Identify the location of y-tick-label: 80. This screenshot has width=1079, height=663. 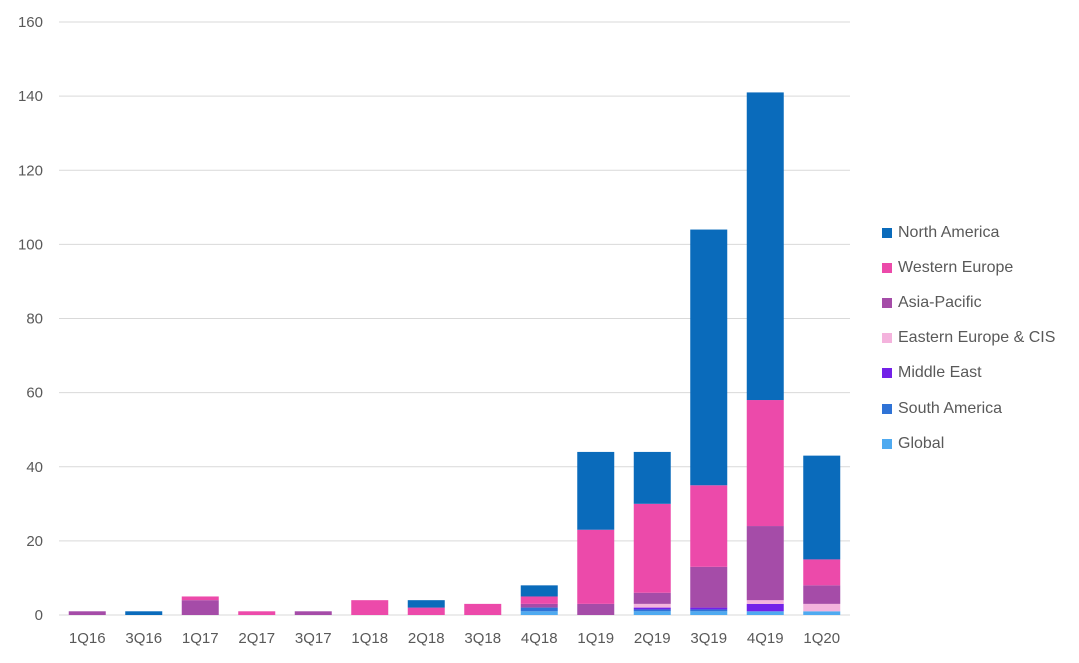
(34, 319).